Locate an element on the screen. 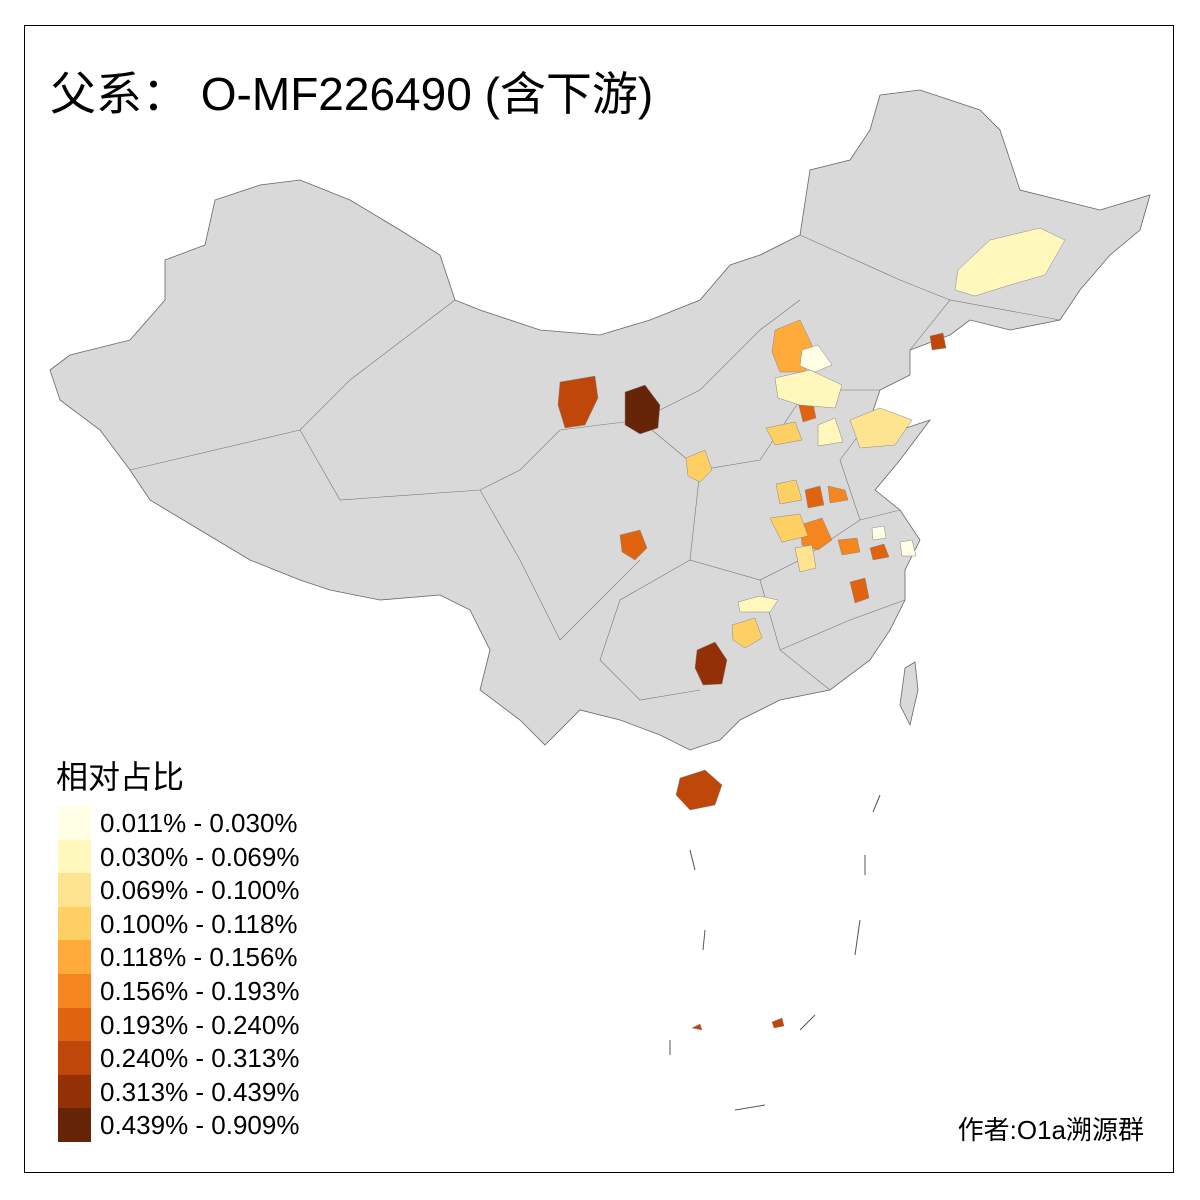 The width and height of the screenshot is (1200, 1200). legend-item: 0.100% - 0.118% is located at coordinates (208, 923).